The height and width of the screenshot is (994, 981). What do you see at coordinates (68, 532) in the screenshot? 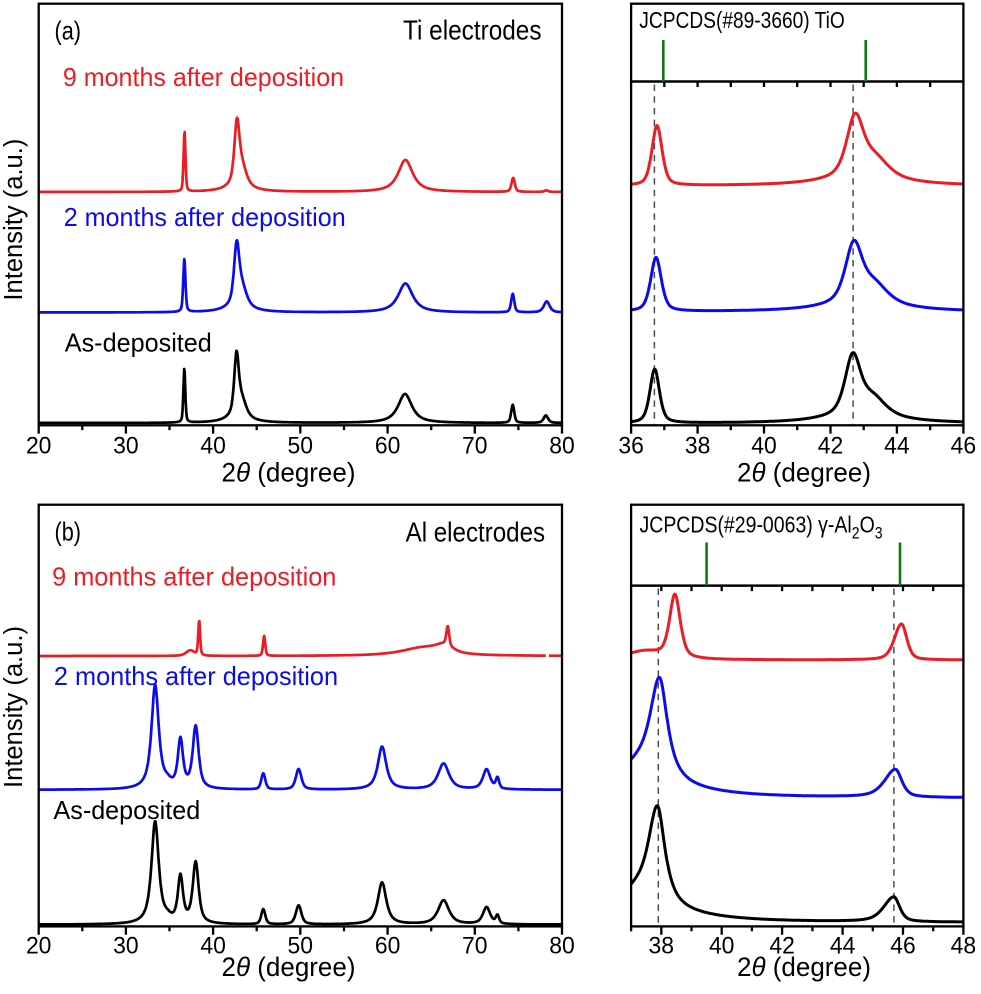
I see `svg-text: (b)` at bounding box center [68, 532].